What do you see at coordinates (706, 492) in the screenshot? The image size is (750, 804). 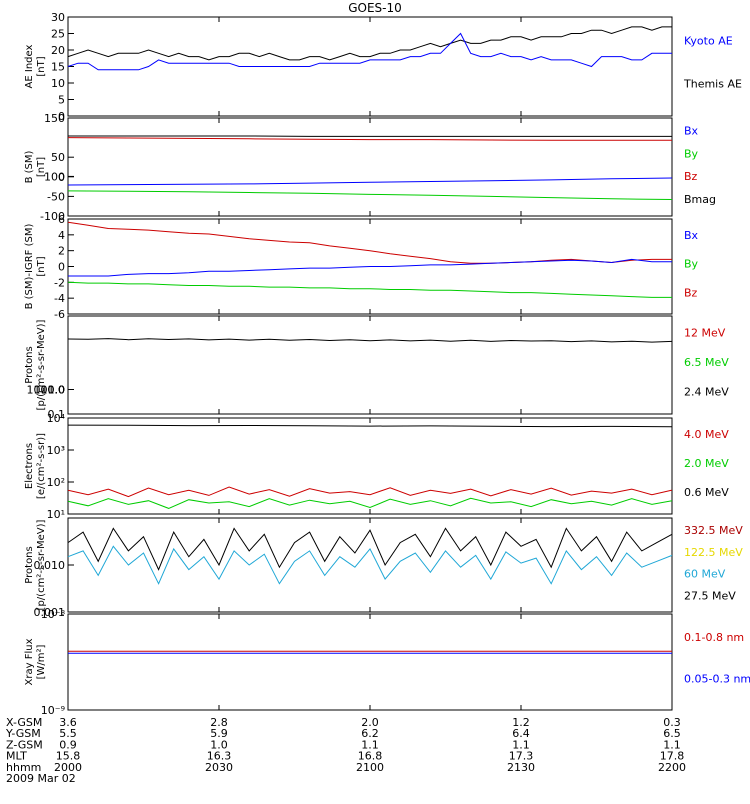 I see `legend-entry: 0.6 MeV` at bounding box center [706, 492].